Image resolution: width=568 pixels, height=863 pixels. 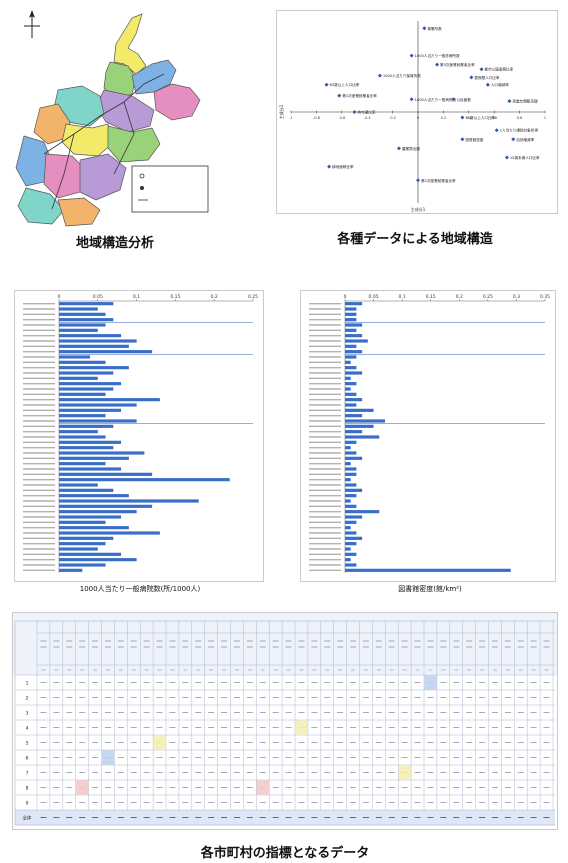 What do you see at coordinates (525, 157) in the screenshot?
I see `scatter-point-label: 15歳未満人口比率` at bounding box center [525, 157].